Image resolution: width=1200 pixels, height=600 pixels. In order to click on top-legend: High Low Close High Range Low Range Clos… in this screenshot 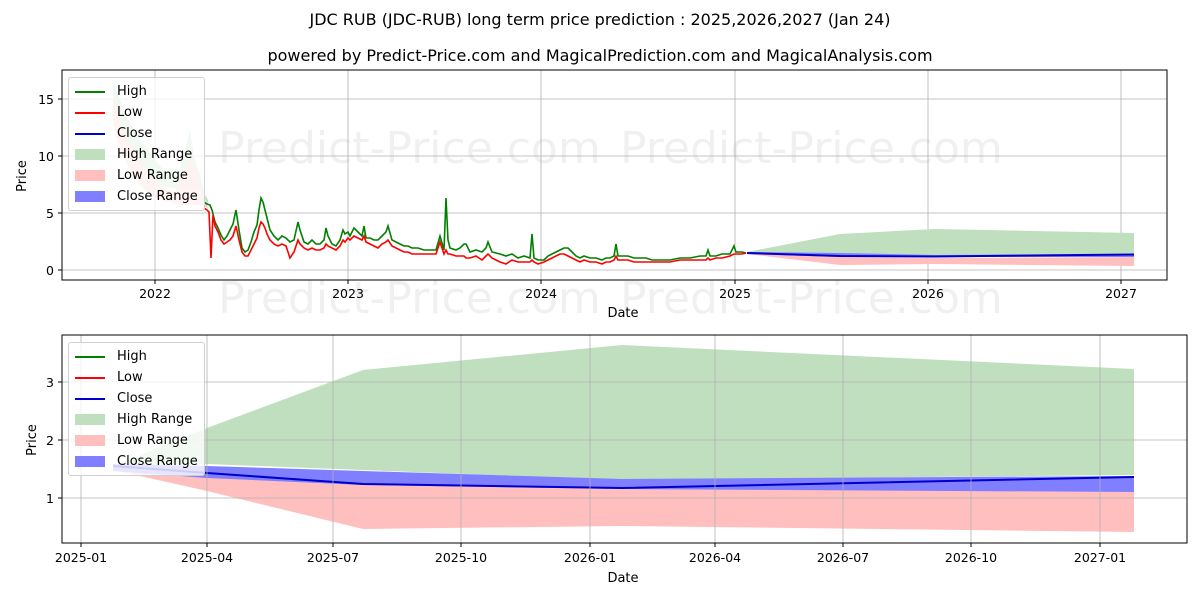, I will do `click(136, 144)`.